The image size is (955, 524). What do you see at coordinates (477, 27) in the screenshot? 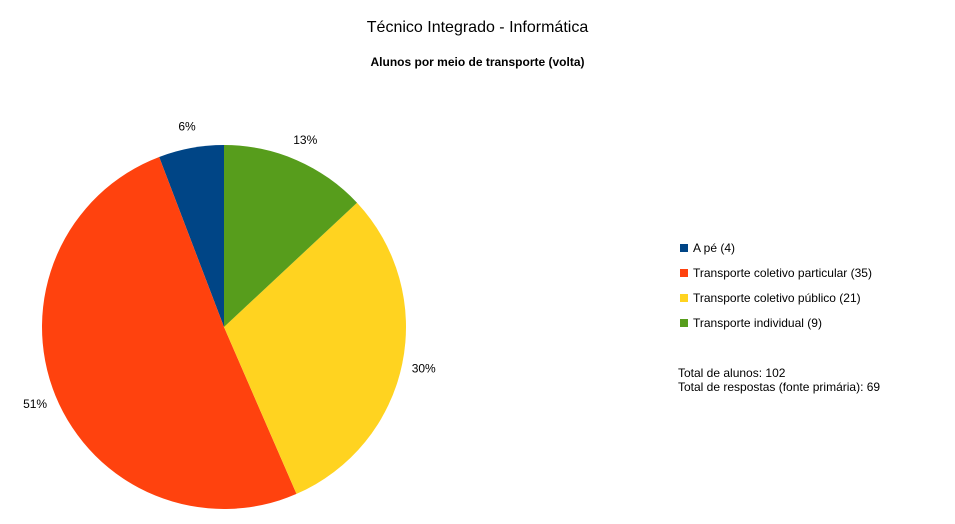
I see `chart-title: Técnico Integrado - Informática` at bounding box center [477, 27].